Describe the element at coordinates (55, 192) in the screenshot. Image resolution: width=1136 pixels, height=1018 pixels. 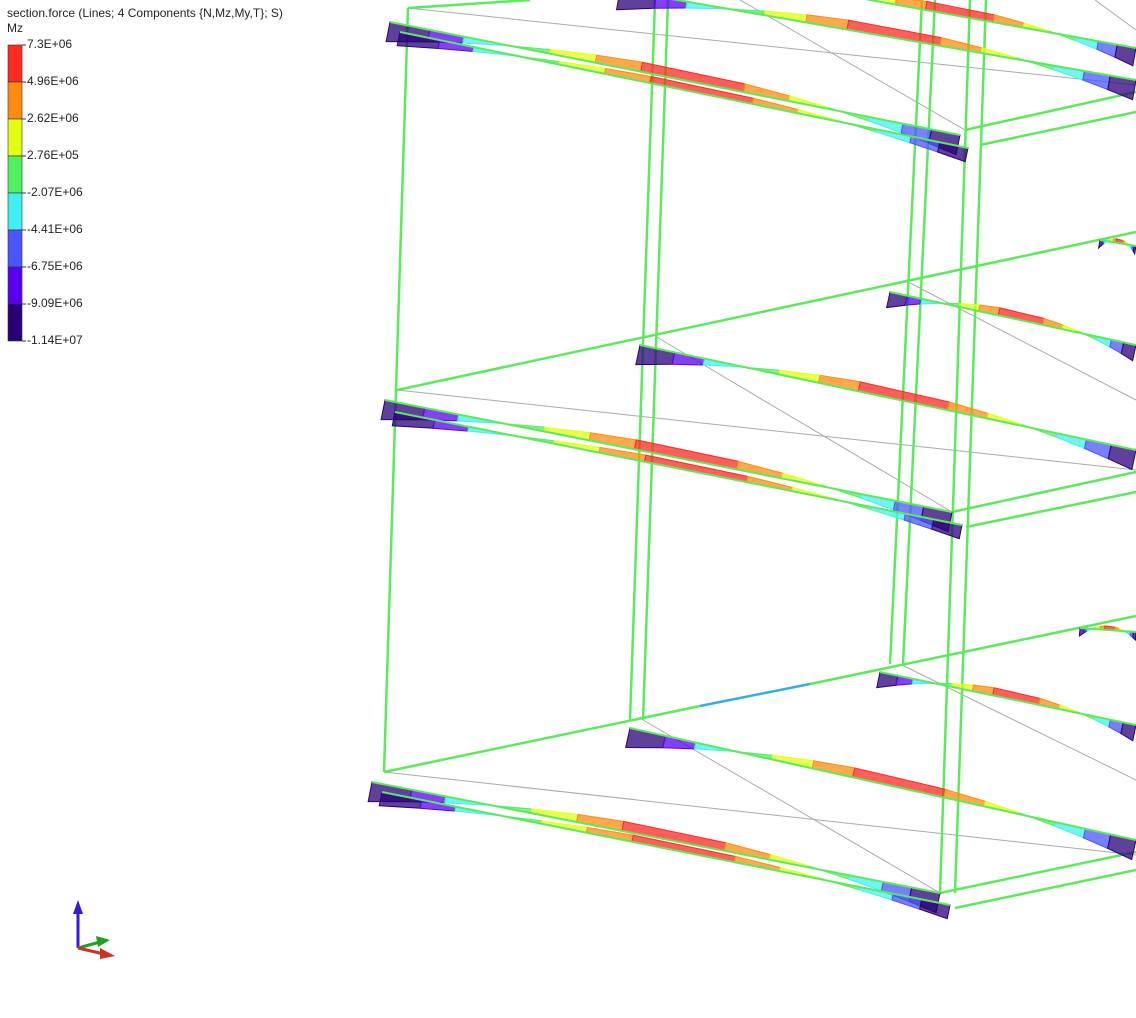
I see `legend-label: -2.07E+06` at that location.